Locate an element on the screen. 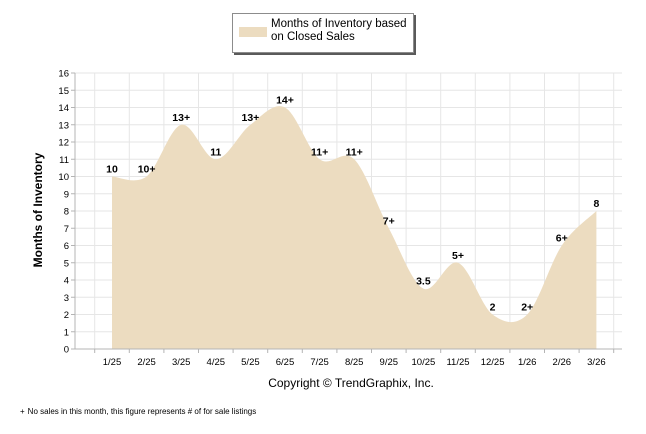 The width and height of the screenshot is (646, 434). y-tick-label: 5 is located at coordinates (66, 263).